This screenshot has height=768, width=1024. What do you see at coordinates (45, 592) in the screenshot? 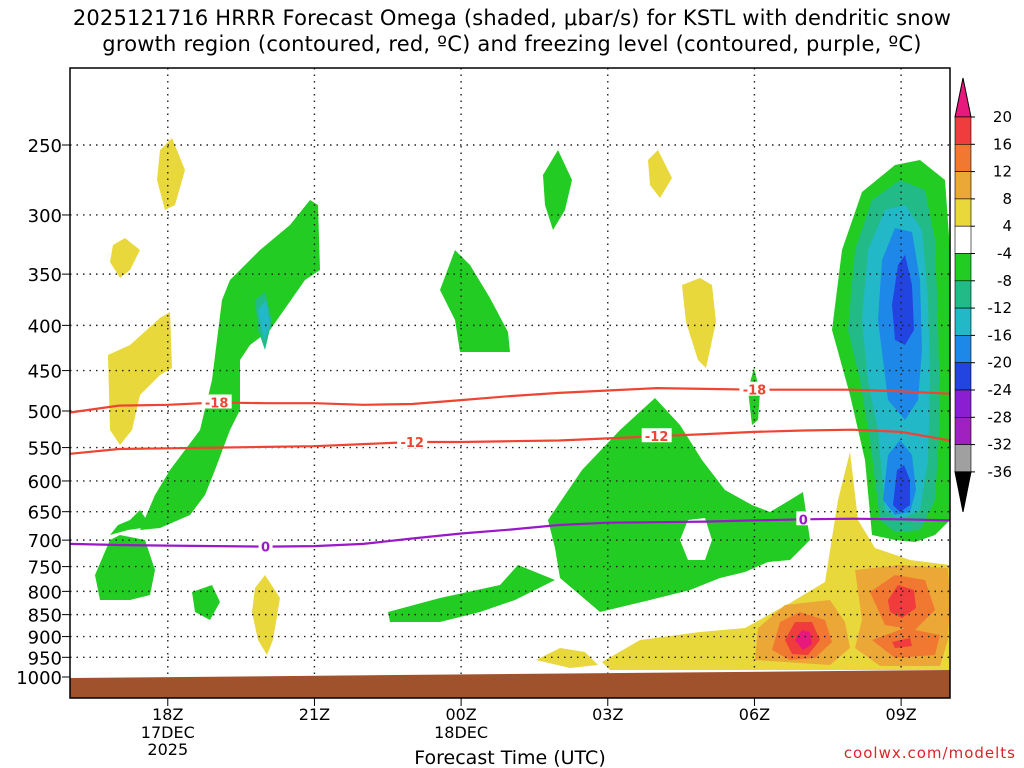
I see `y-tick-label: 800` at bounding box center [45, 592].